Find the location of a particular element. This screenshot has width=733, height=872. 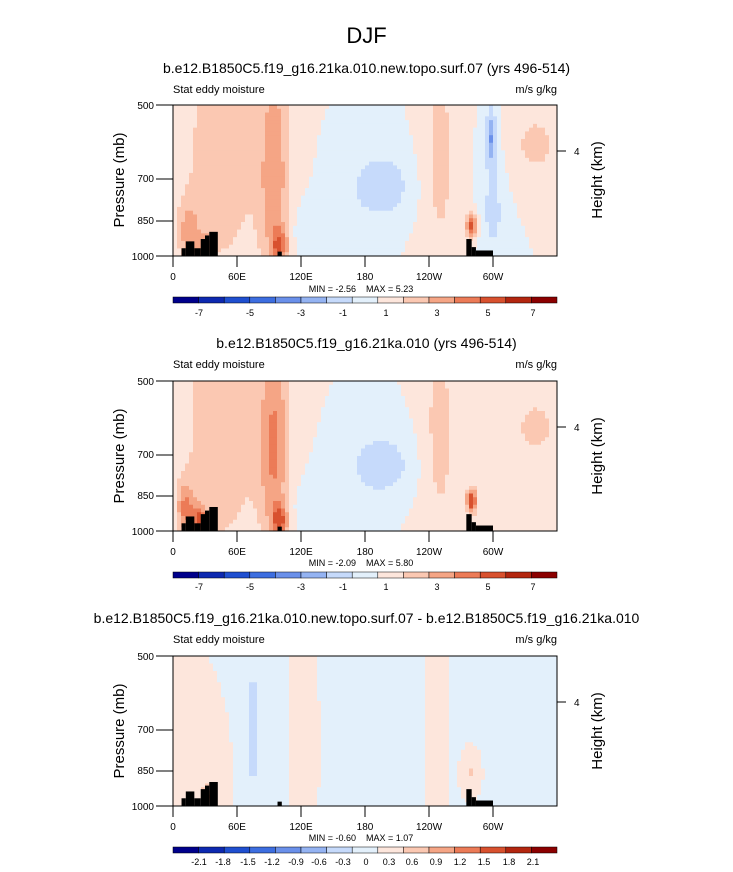

panel-1-xtick: 60W is located at coordinates (493, 277).